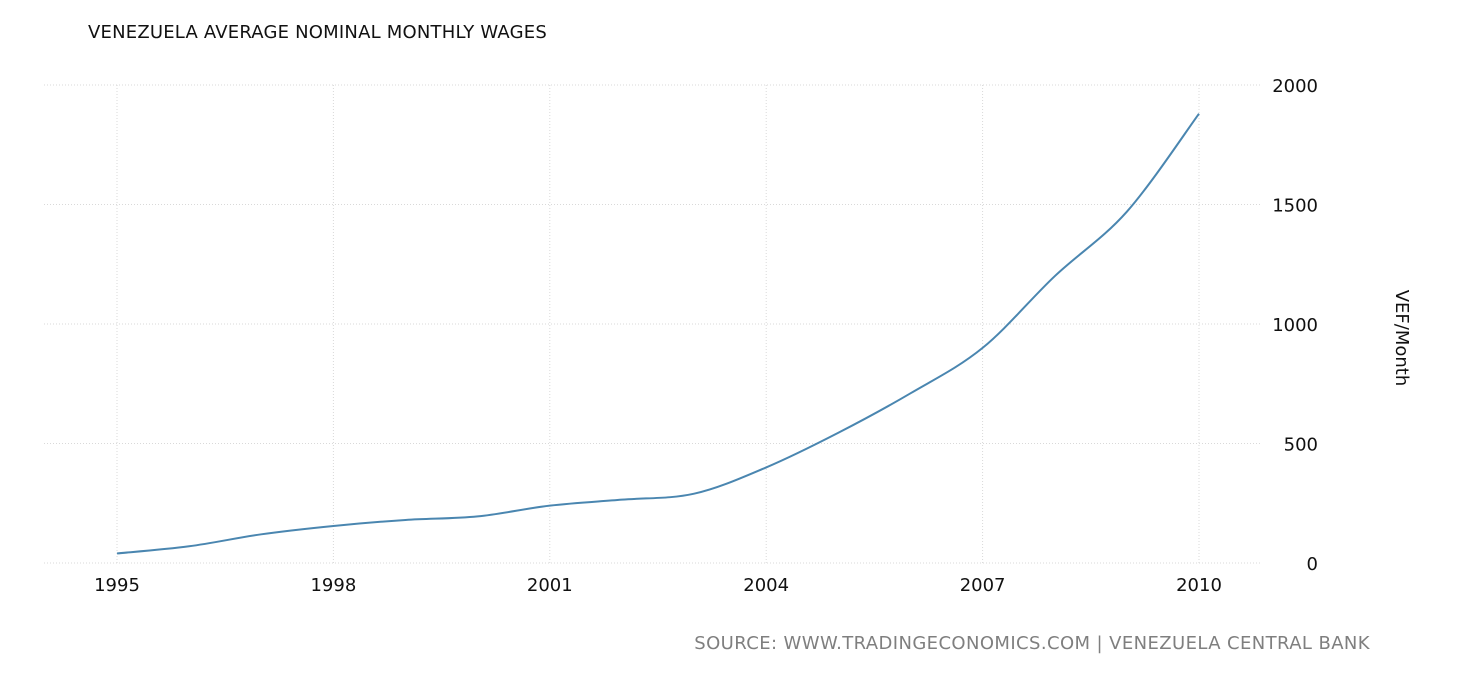 This screenshot has height=680, width=1460. Describe the element at coordinates (1312, 564) in the screenshot. I see `y-tick-label: 0` at that location.